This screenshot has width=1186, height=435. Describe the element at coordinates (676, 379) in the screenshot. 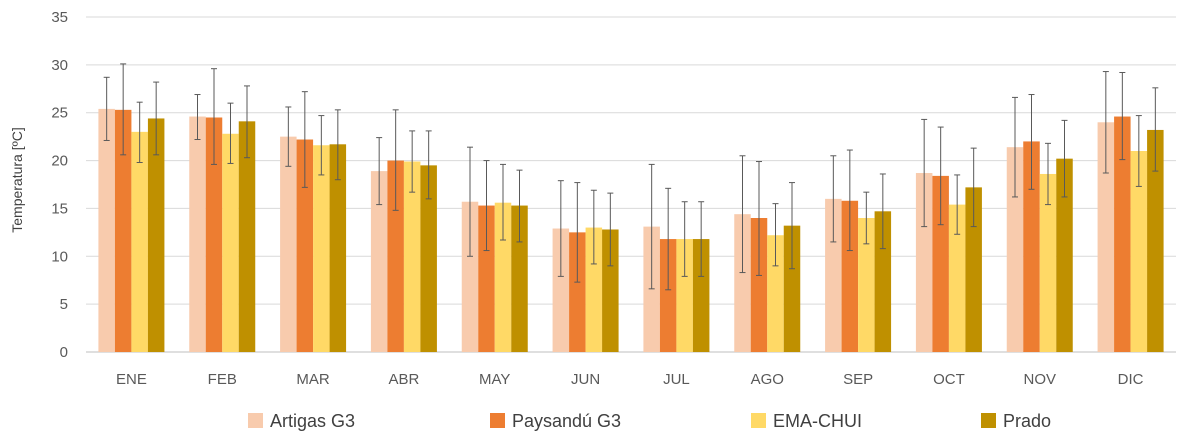

I see `x-tick-label: JUL` at that location.